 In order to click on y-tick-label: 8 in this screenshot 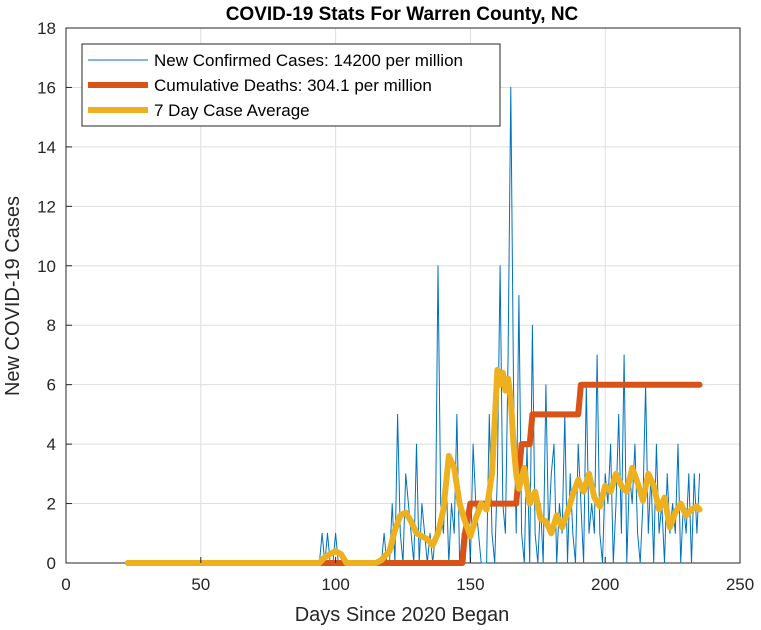, I will do `click(51, 325)`.